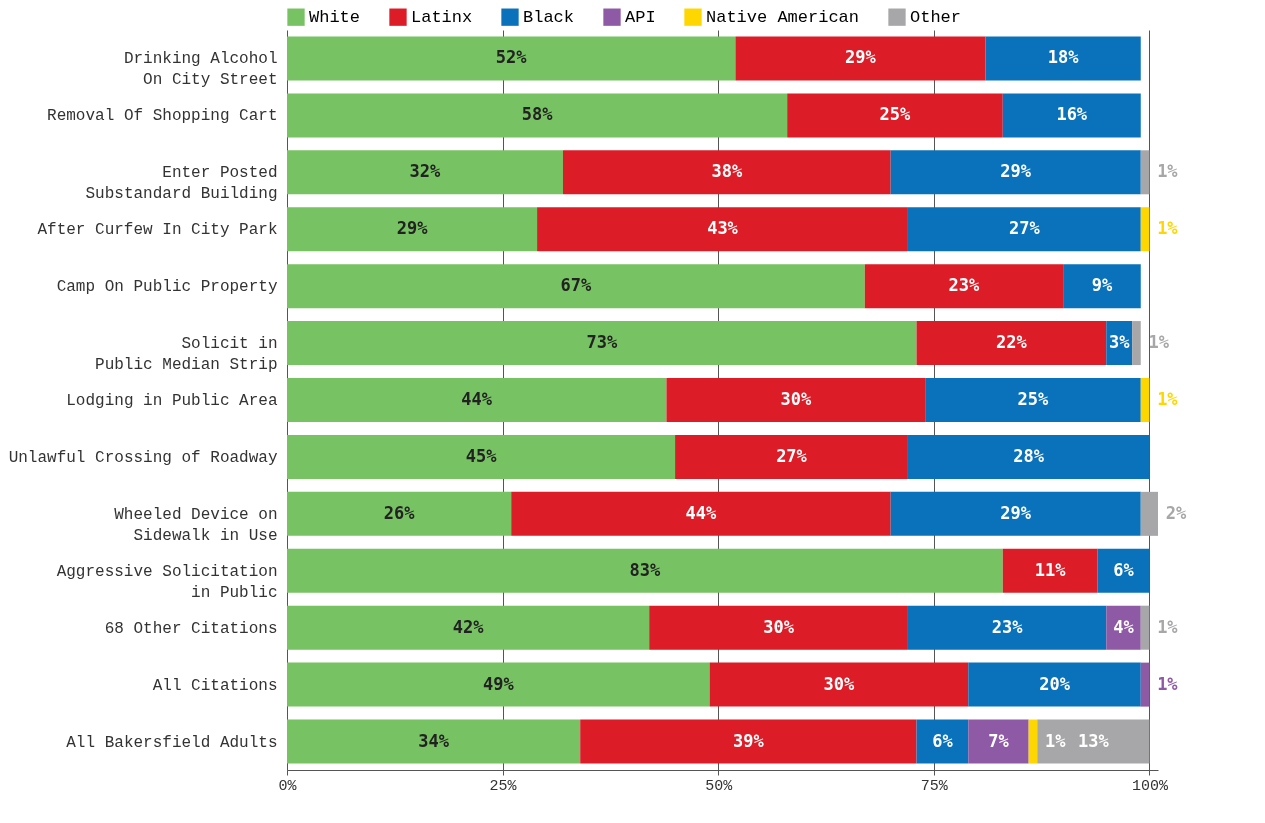 This screenshot has width=1265, height=823. What do you see at coordinates (181, 184) in the screenshot?
I see `y-tick-label: Enter Posted Substandard Building` at bounding box center [181, 184].